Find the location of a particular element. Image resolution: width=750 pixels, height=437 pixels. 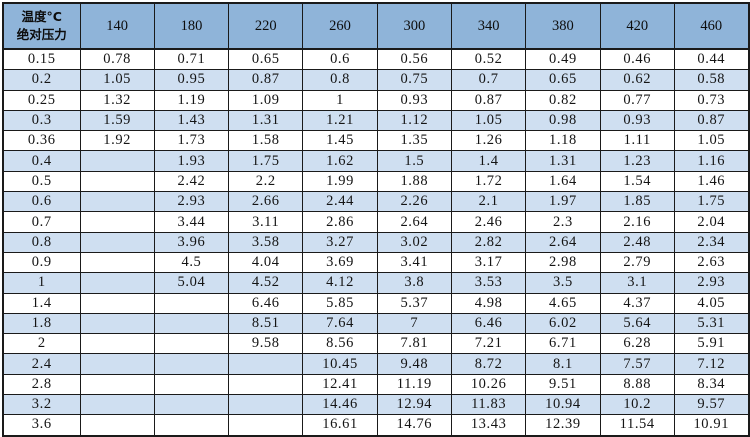

row-header-cell: 0.3 is located at coordinates (41, 120).